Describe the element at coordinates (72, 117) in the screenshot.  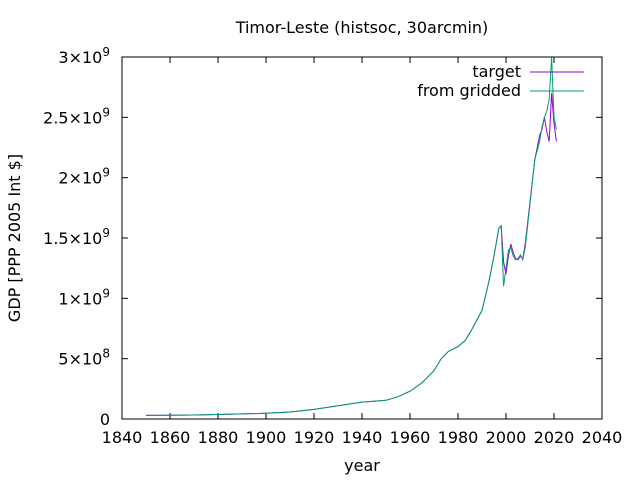
I see `y-tick-mantissa: 2.5×10` at that location.